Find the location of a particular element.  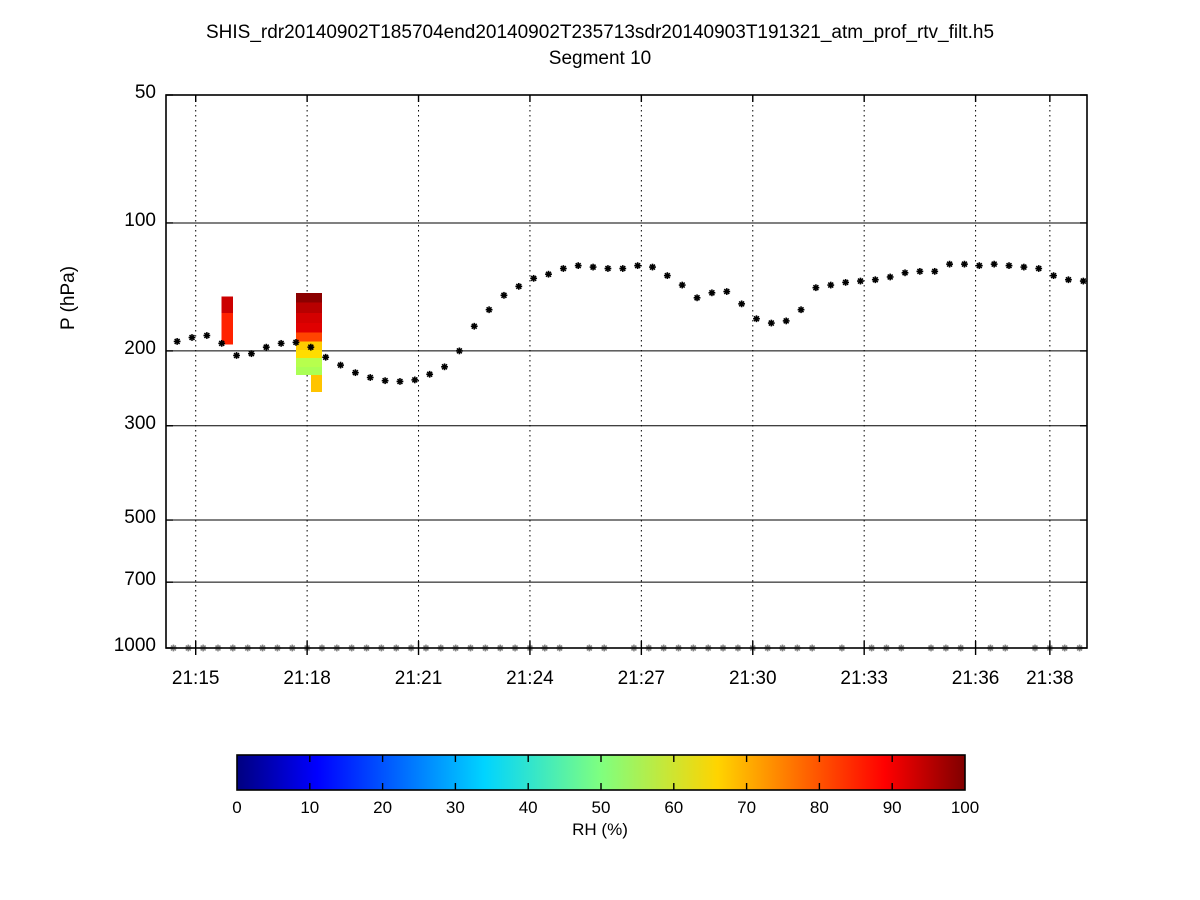

colorbar-label: RH (%) is located at coordinates (600, 829).